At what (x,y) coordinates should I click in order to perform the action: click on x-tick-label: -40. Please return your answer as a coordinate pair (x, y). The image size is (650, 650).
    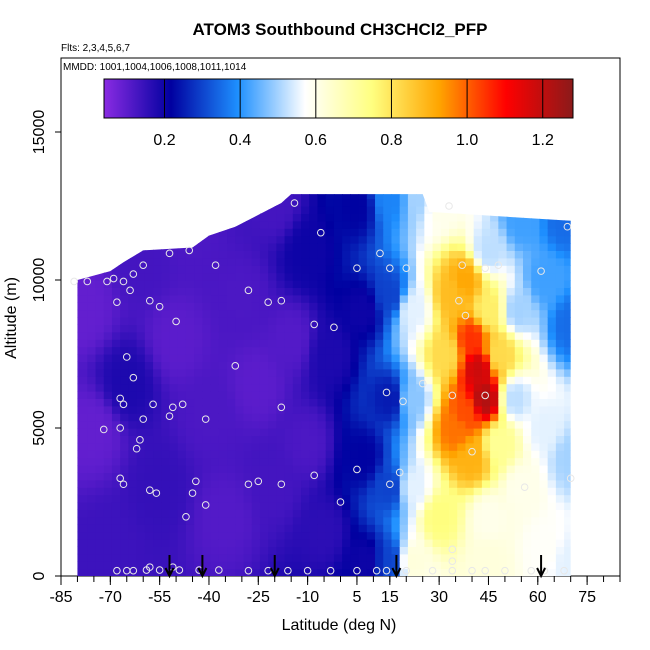
    Looking at the image, I should click on (208, 597).